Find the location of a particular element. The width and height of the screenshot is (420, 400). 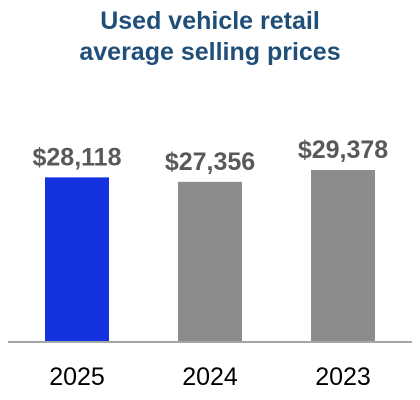

bar-2024 is located at coordinates (210, 261).